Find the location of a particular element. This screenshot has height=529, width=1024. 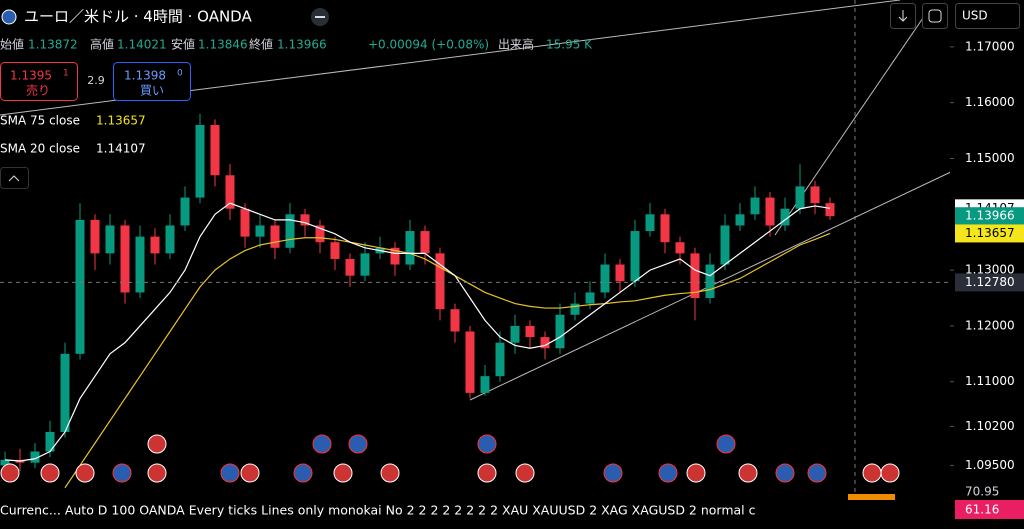

reset-button is located at coordinates (935, 16).